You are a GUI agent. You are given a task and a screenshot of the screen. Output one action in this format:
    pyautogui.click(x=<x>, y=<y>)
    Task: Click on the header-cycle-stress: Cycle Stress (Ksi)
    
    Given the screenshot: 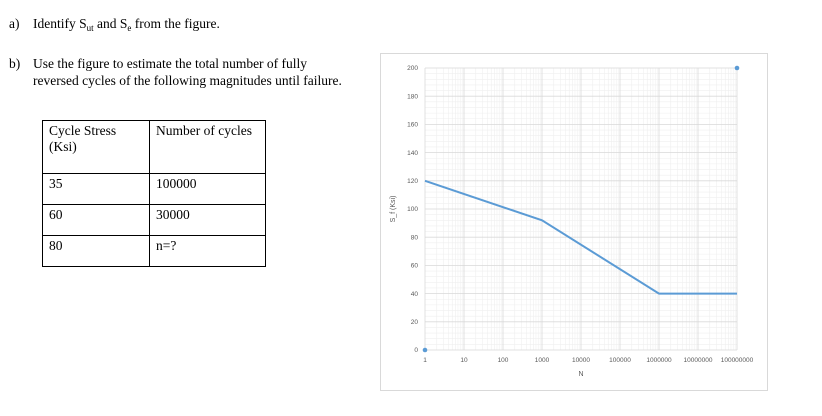 What is the action you would take?
    pyautogui.click(x=96, y=147)
    